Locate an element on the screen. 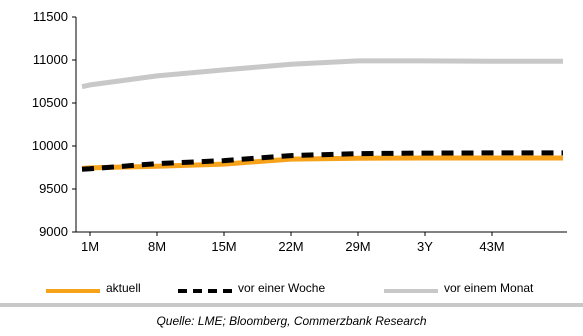 Image resolution: width=583 pixels, height=336 pixels. divider is located at coordinates (291, 305).